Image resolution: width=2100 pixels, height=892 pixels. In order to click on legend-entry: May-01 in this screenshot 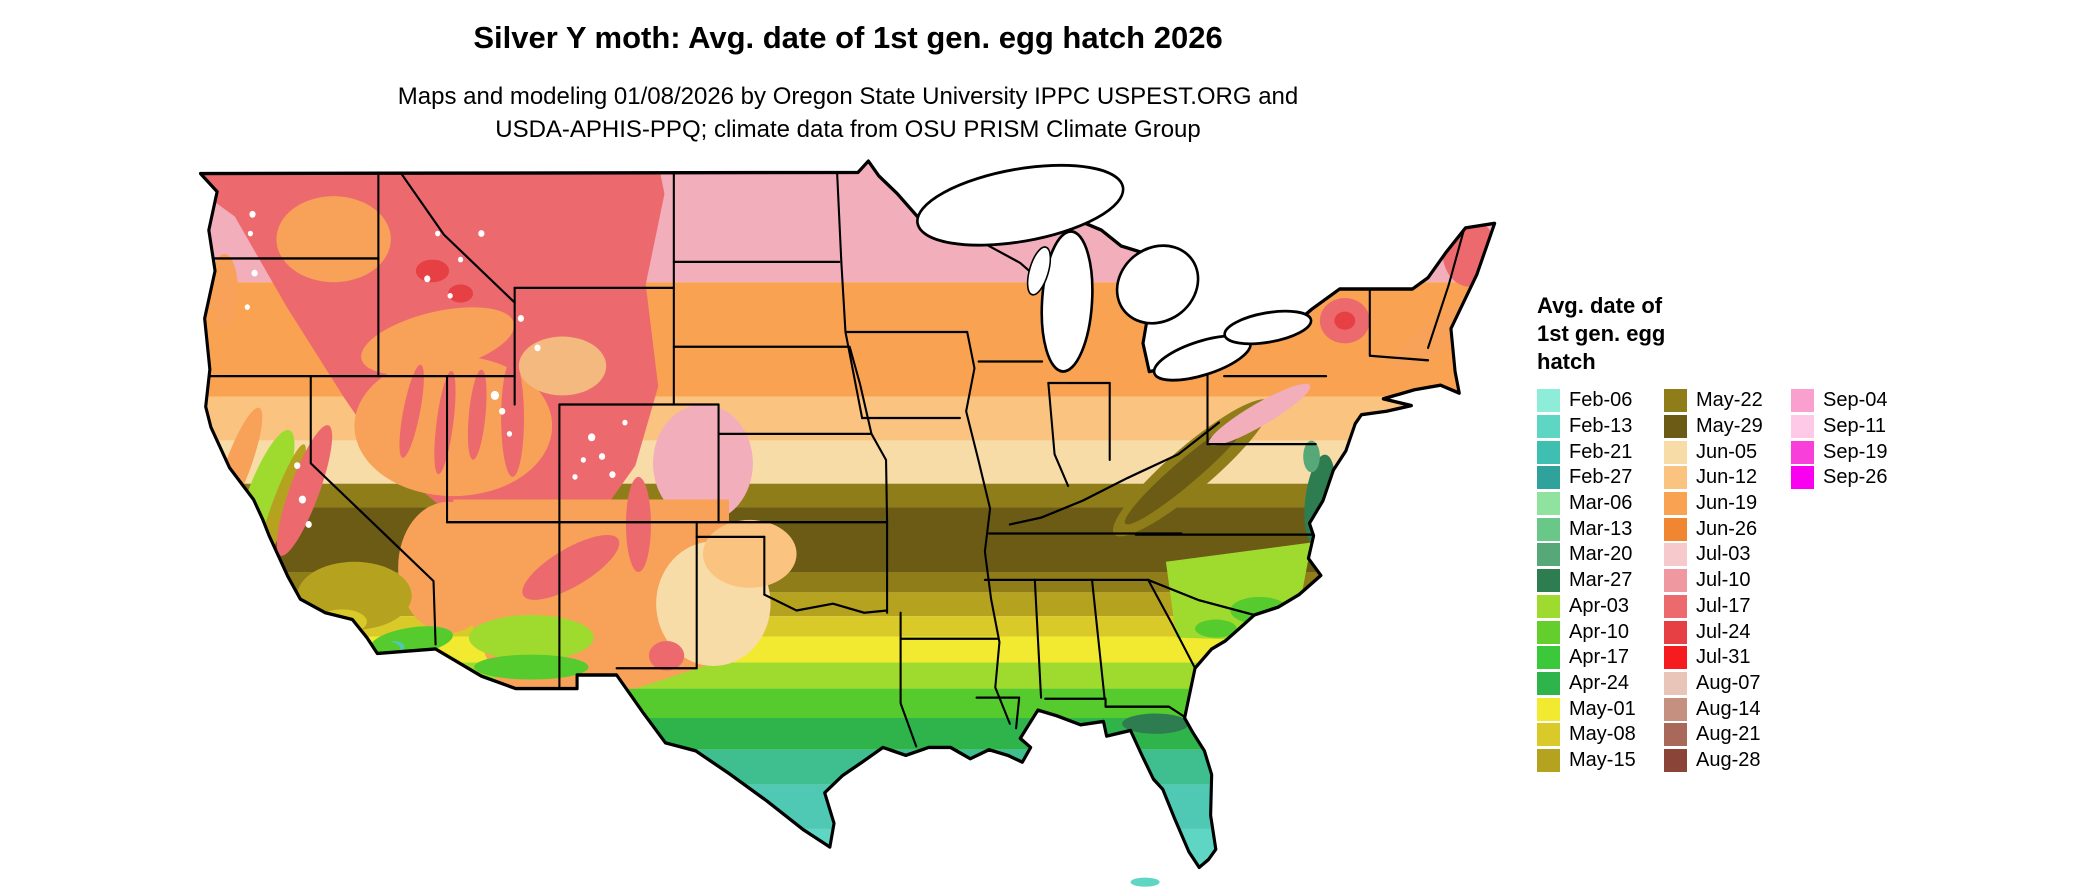, I will do `click(1600, 709)`.